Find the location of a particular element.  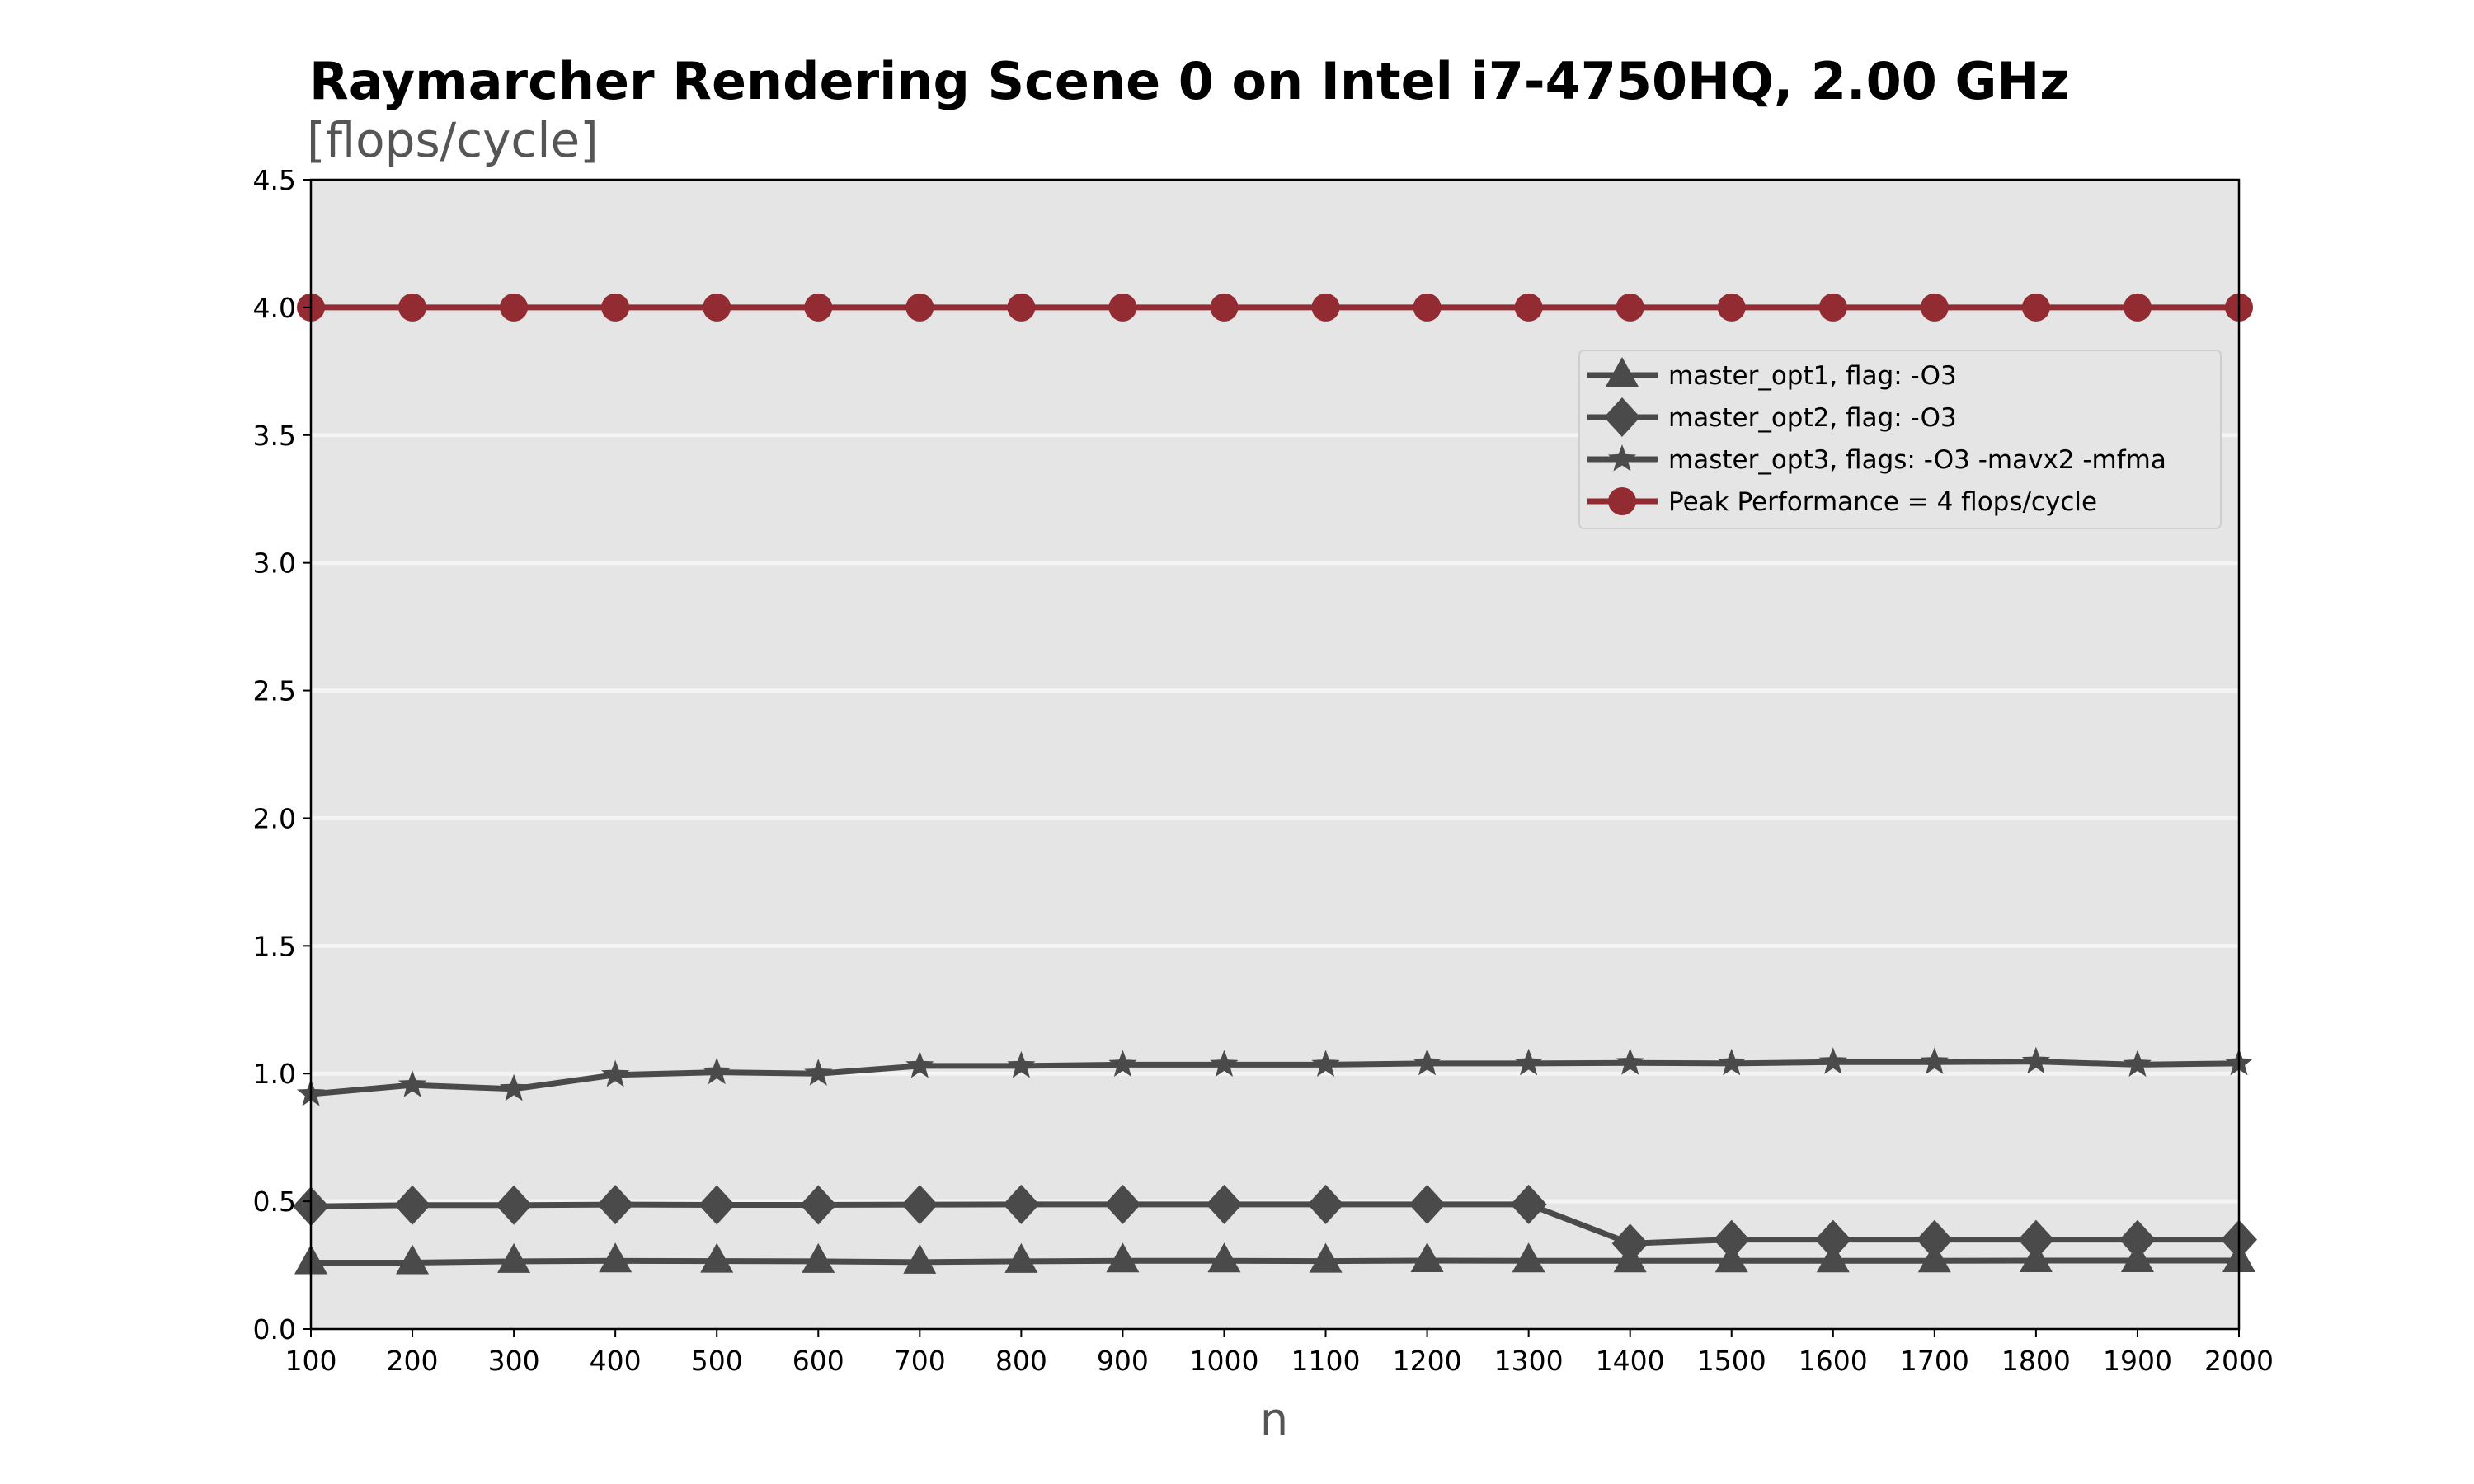

legend-item: master_opt2, flag: -O3 is located at coordinates (1772, 417).